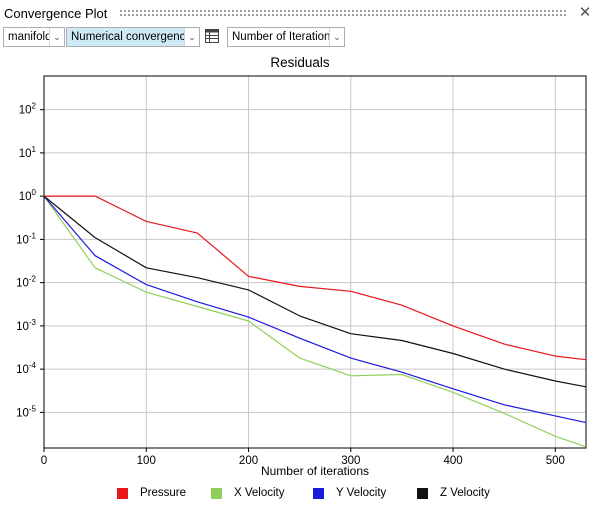 The width and height of the screenshot is (600, 515). What do you see at coordinates (30, 37) in the screenshot?
I see `region-select-value: manifold` at bounding box center [30, 37].